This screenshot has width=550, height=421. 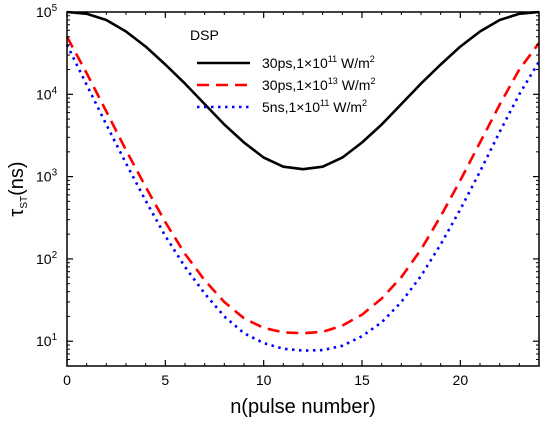 What do you see at coordinates (314, 106) in the screenshot?
I see `legend-label-series-3: 5ns,1×1011 W/m2` at bounding box center [314, 106].